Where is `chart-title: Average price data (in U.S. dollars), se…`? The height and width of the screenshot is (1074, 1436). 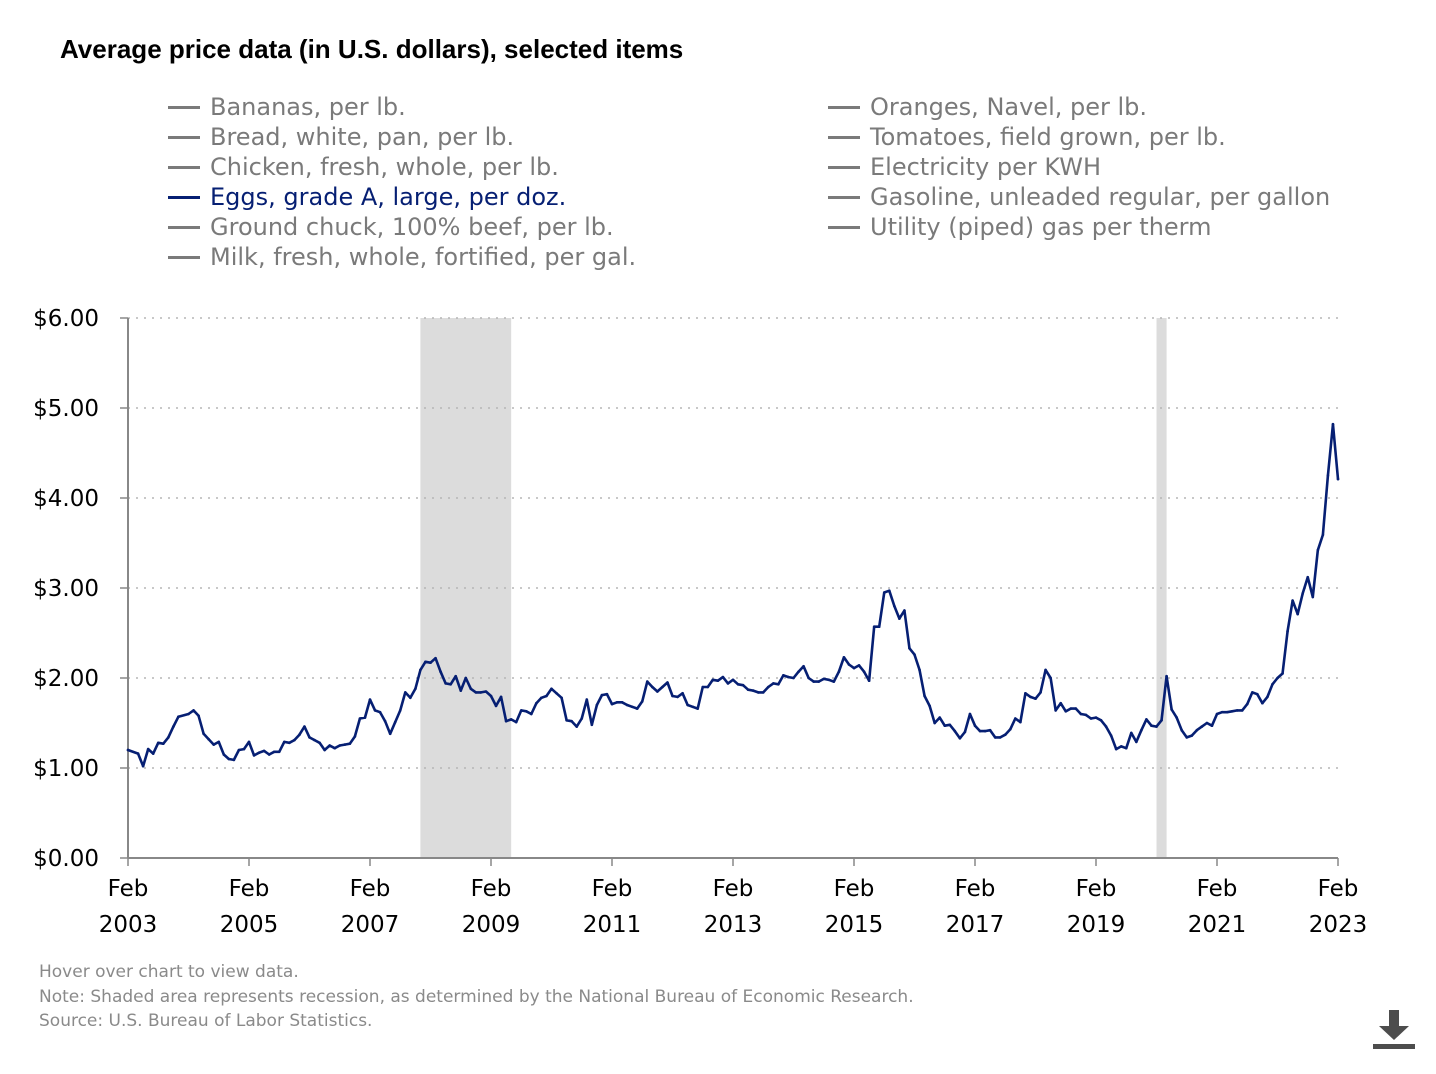
chart-title: Average price data (in U.S. dollars), se… is located at coordinates (372, 49).